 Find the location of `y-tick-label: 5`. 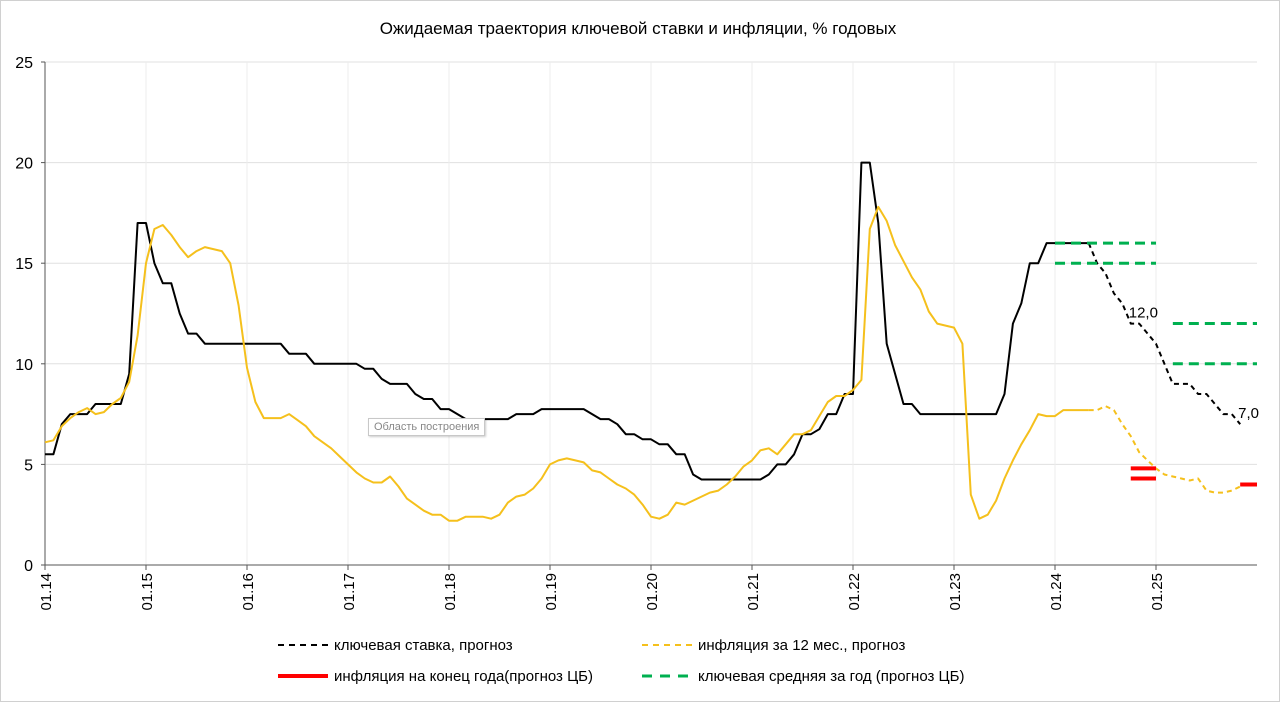

y-tick-label: 5 is located at coordinates (28, 465).